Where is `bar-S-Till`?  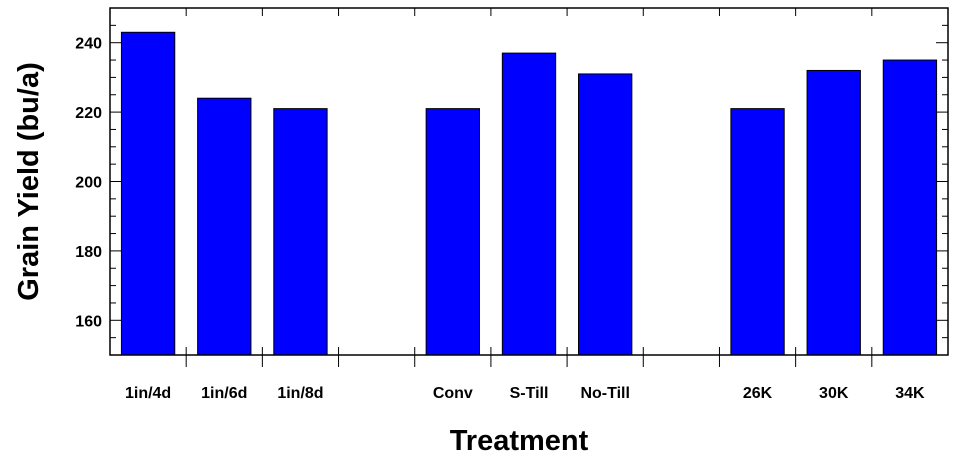
bar-S-Till is located at coordinates (528, 204).